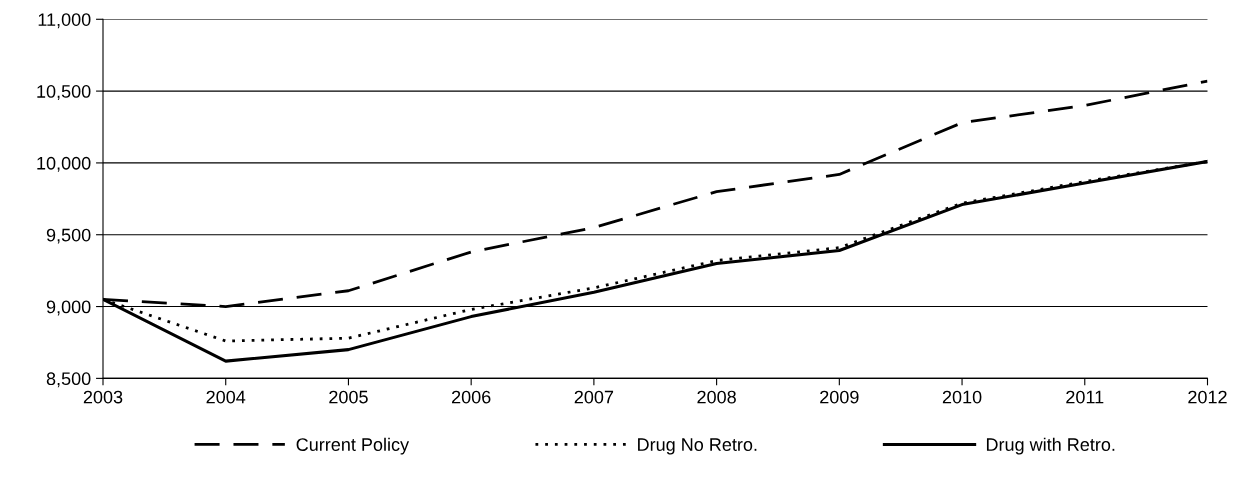  Describe the element at coordinates (1050, 446) in the screenshot. I see `legend-label: Drug with Retro.` at that location.